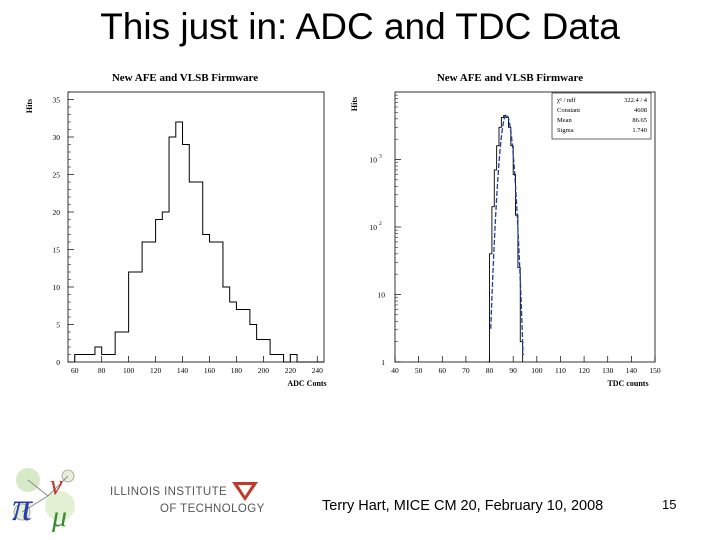  Describe the element at coordinates (102, 370) in the screenshot. I see `adc-x-tick-label: 80` at that location.